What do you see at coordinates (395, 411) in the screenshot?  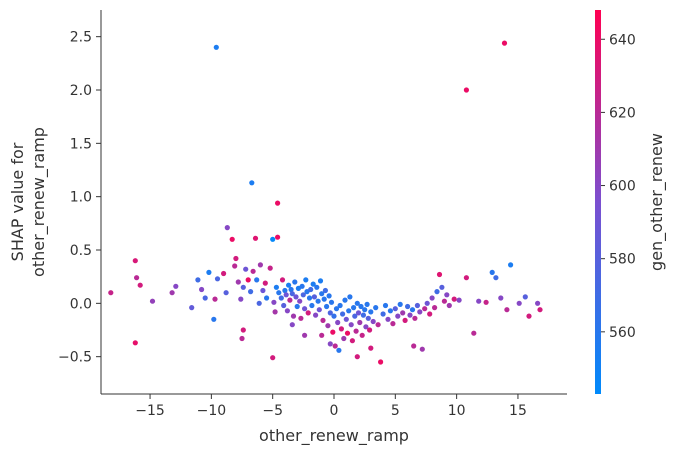 I see `x-tick-label: 5` at bounding box center [395, 411].